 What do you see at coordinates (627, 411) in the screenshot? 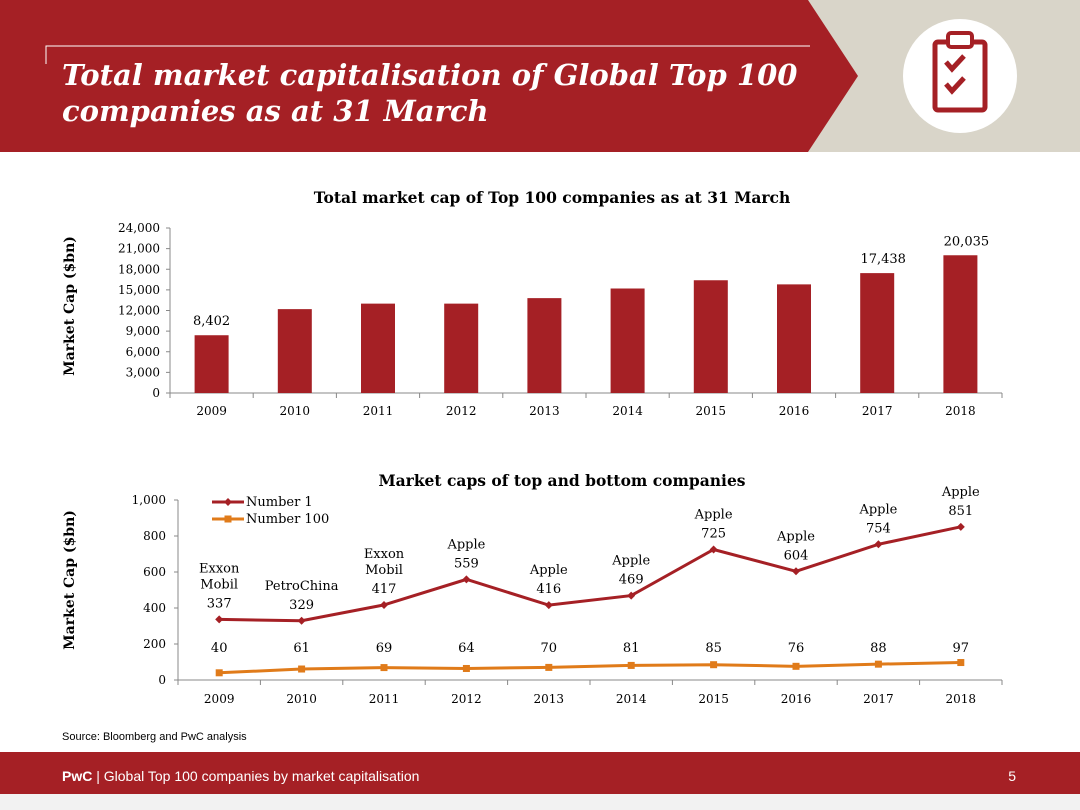
I see `bar-x-tick-label: 2014` at bounding box center [627, 411].